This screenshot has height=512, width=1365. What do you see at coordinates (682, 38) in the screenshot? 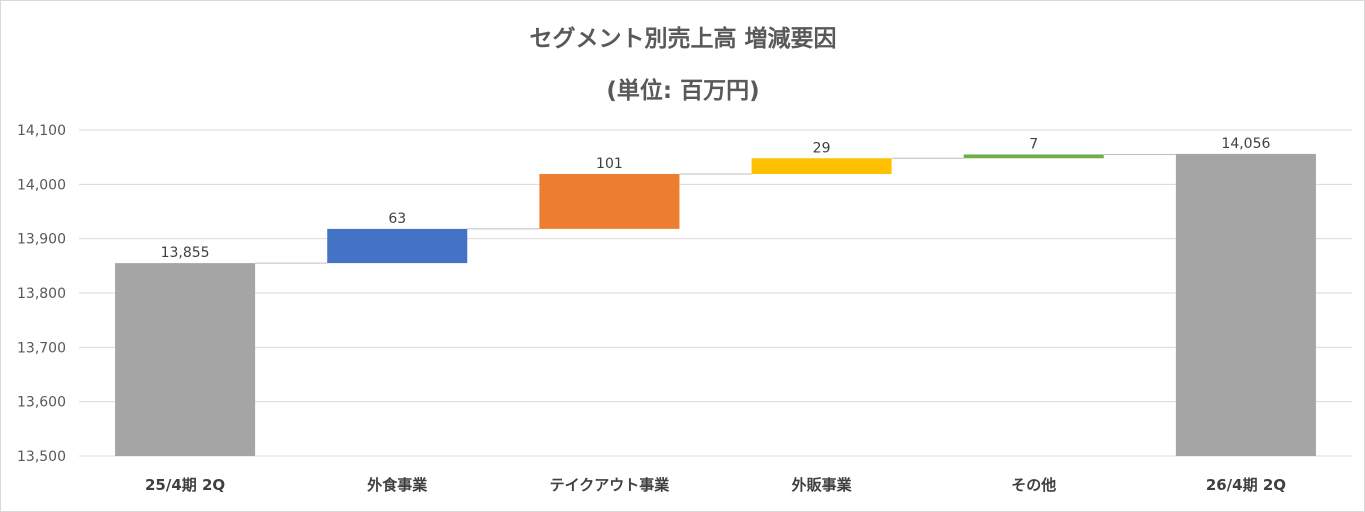
I see `chart-title: セグメント別売上高 増減要因` at bounding box center [682, 38].